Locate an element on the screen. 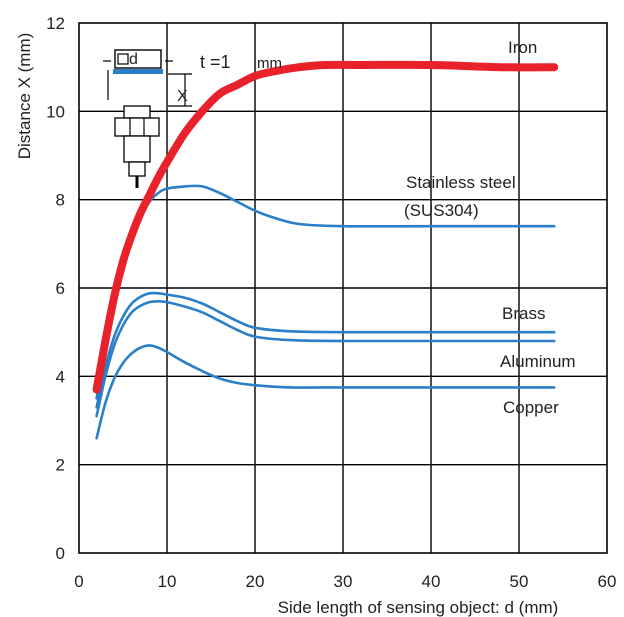 Image resolution: width=624 pixels, height=617 pixels. x-axis-label: Side length of sensing object: d (mm) is located at coordinates (418, 607).